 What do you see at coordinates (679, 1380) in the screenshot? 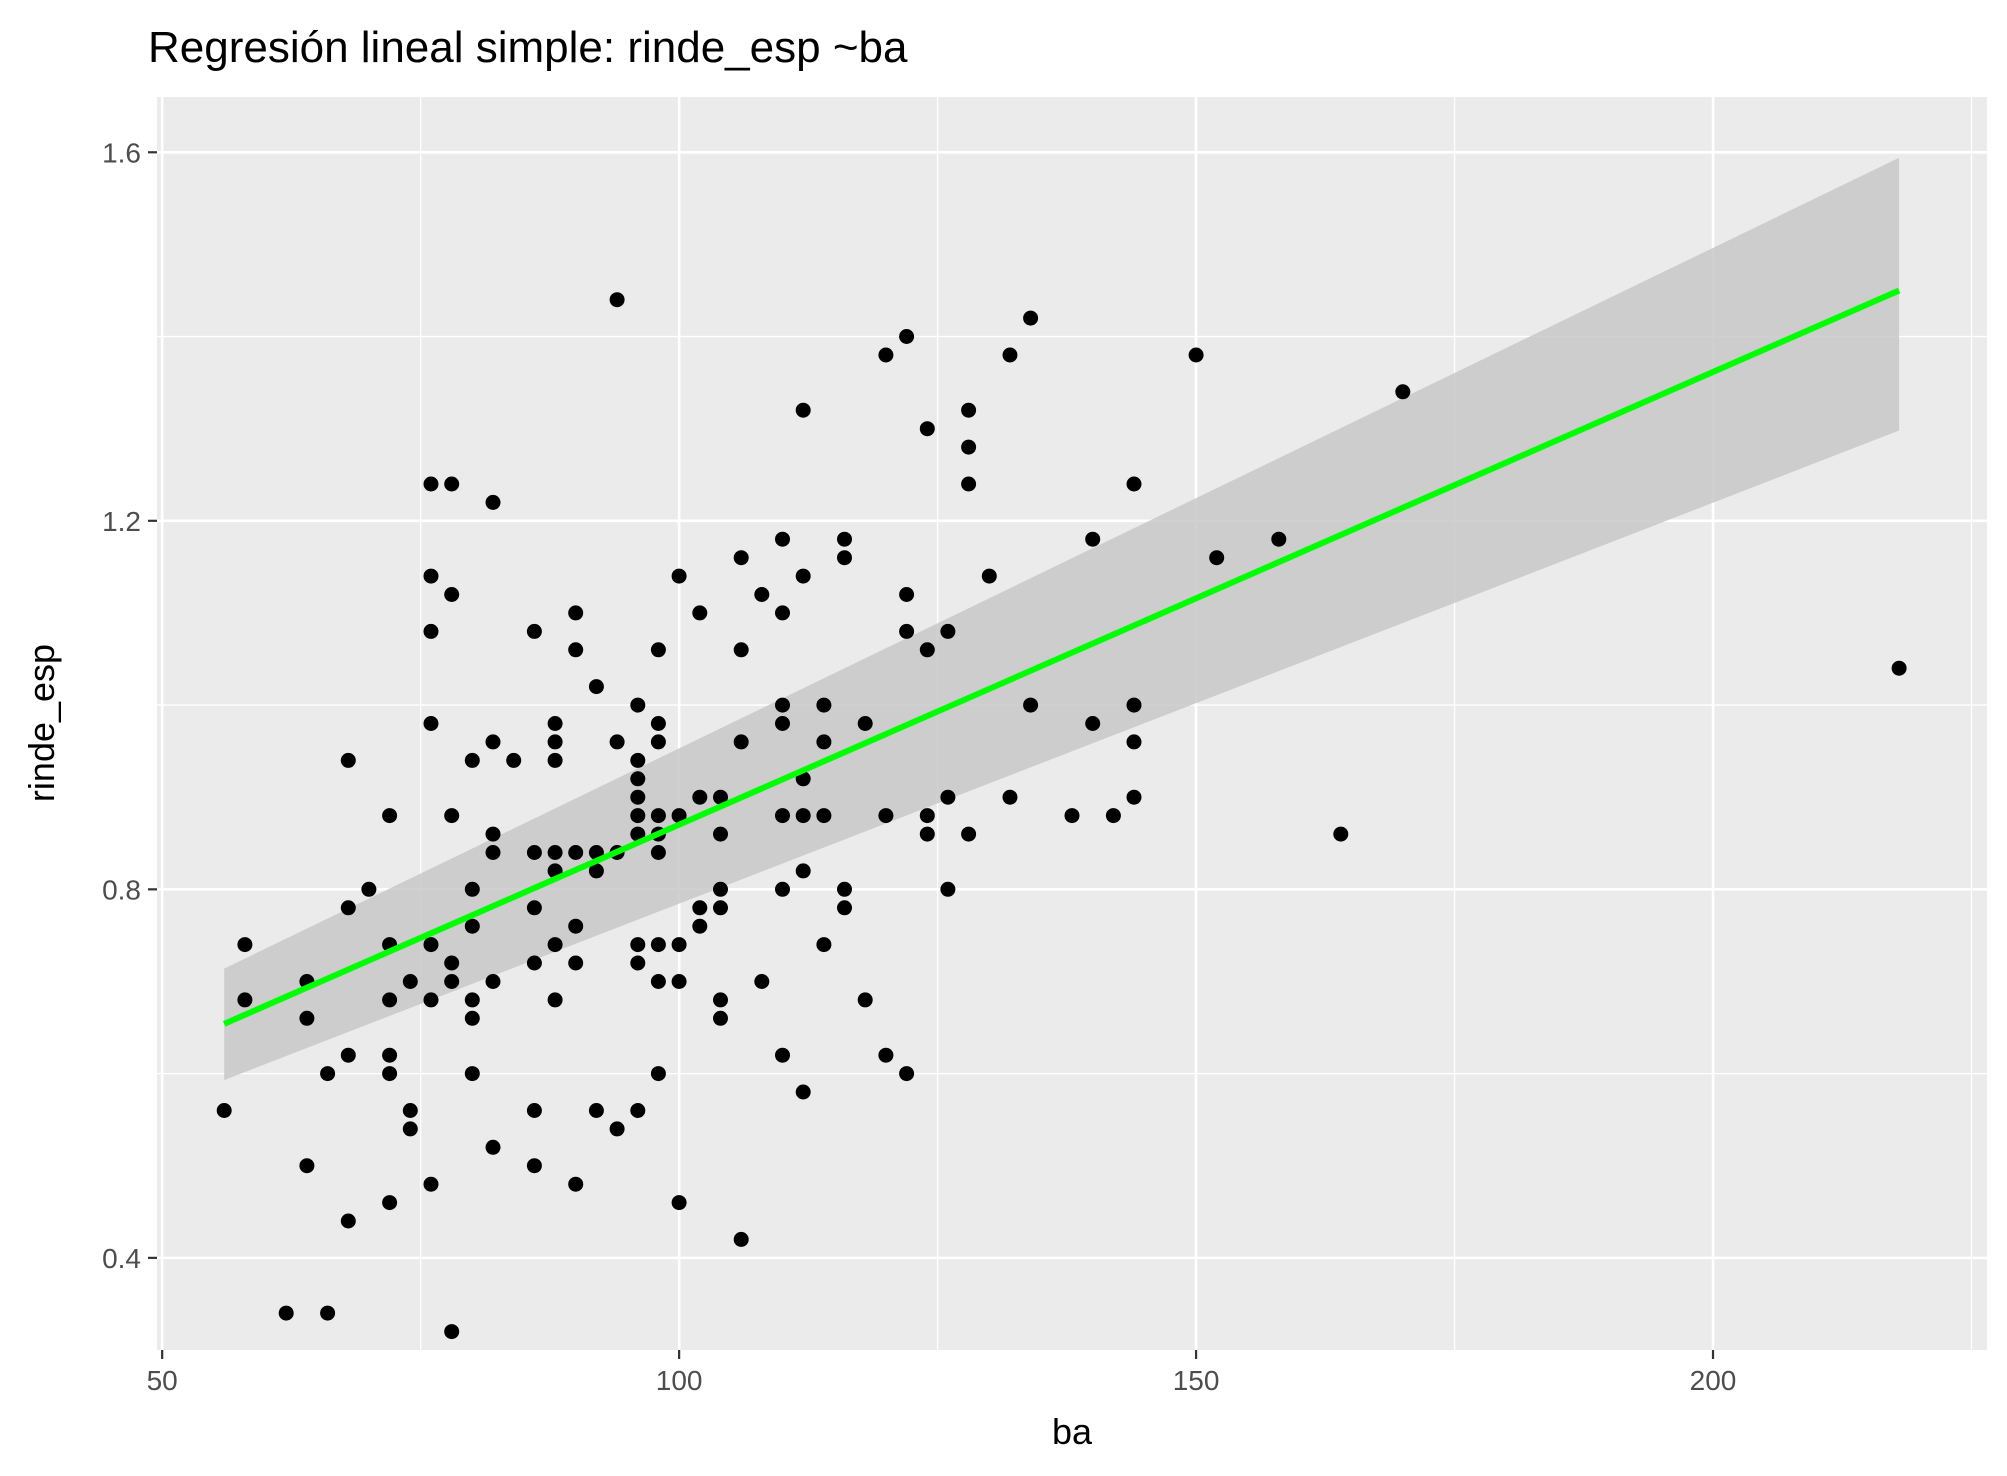
I see `x-tick-label: 100` at bounding box center [679, 1380].